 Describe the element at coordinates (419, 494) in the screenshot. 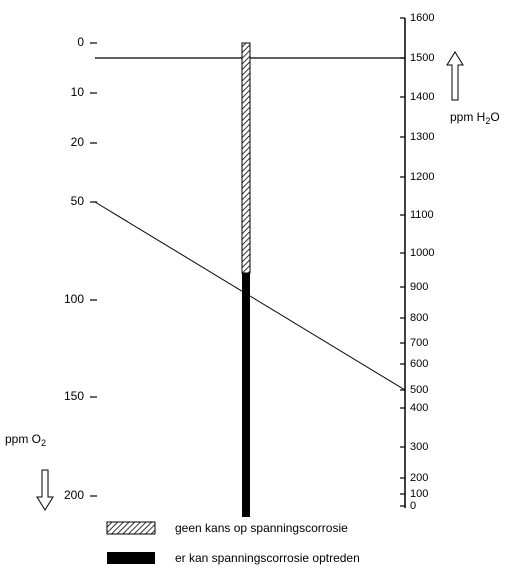

I see `right-tick-label: 100` at that location.